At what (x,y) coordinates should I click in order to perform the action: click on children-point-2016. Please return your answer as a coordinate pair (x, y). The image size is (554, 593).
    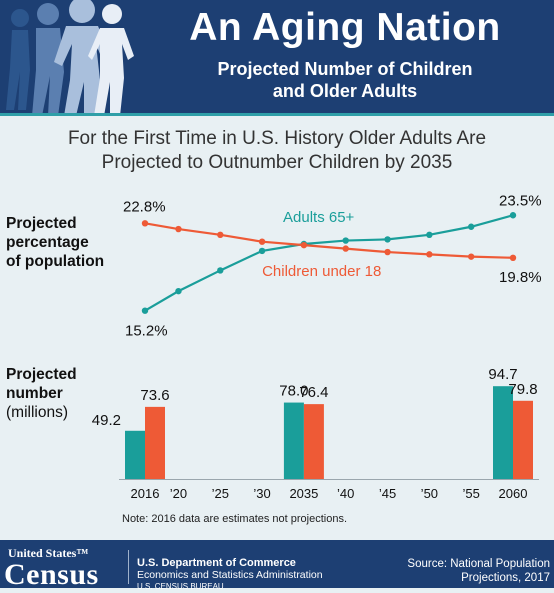
    Looking at the image, I should click on (145, 223).